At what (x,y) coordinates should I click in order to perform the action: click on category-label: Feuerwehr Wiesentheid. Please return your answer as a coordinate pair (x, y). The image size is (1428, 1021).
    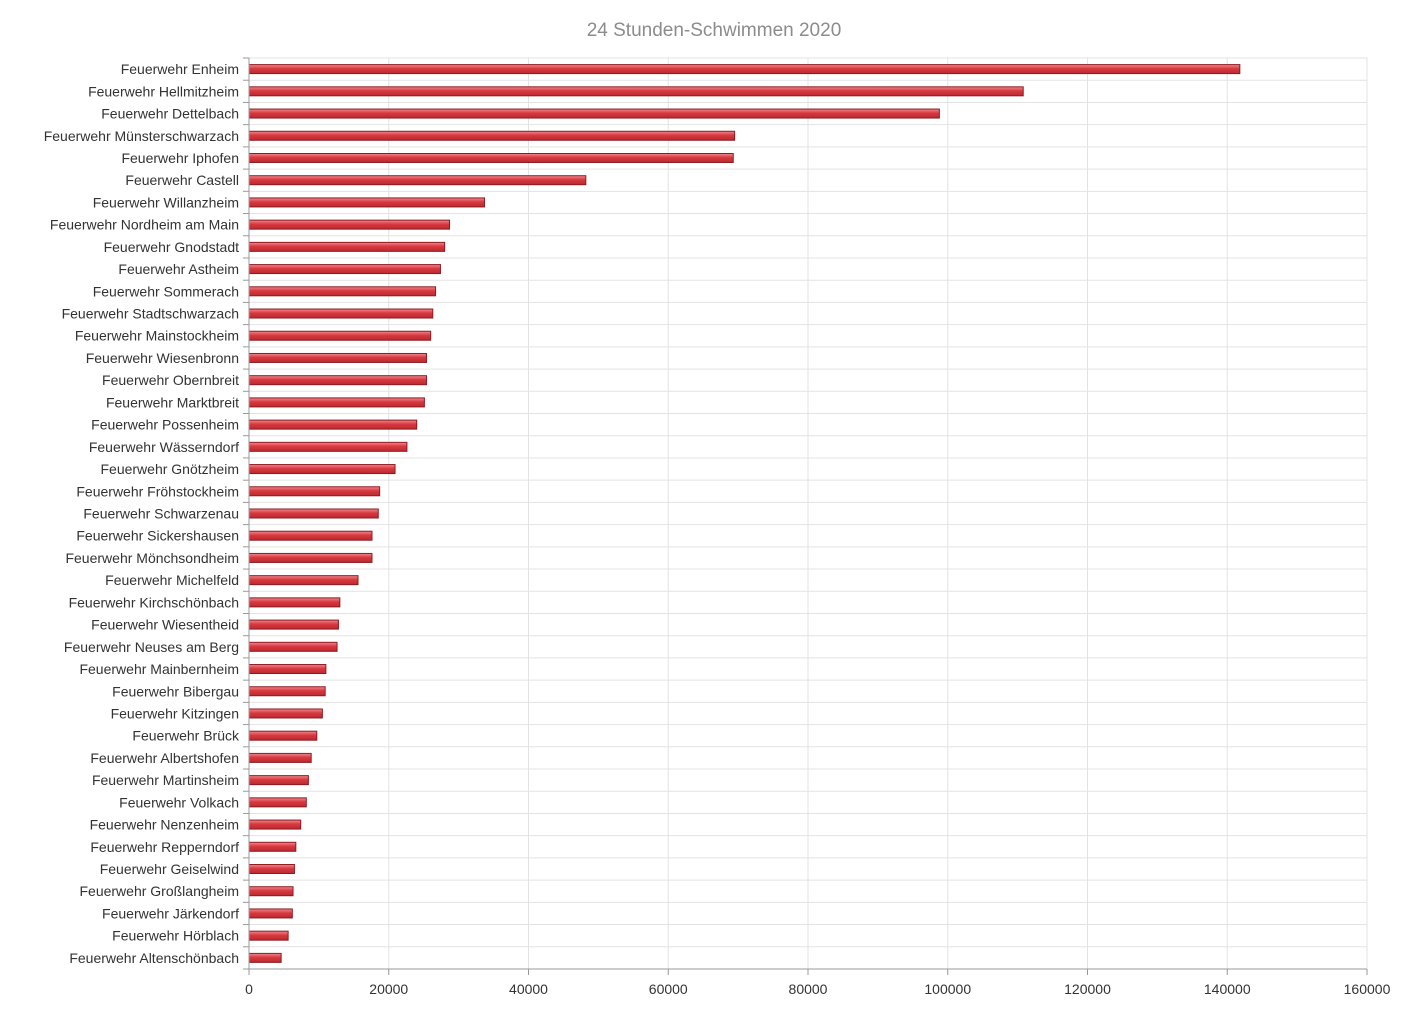
    Looking at the image, I should click on (165, 625).